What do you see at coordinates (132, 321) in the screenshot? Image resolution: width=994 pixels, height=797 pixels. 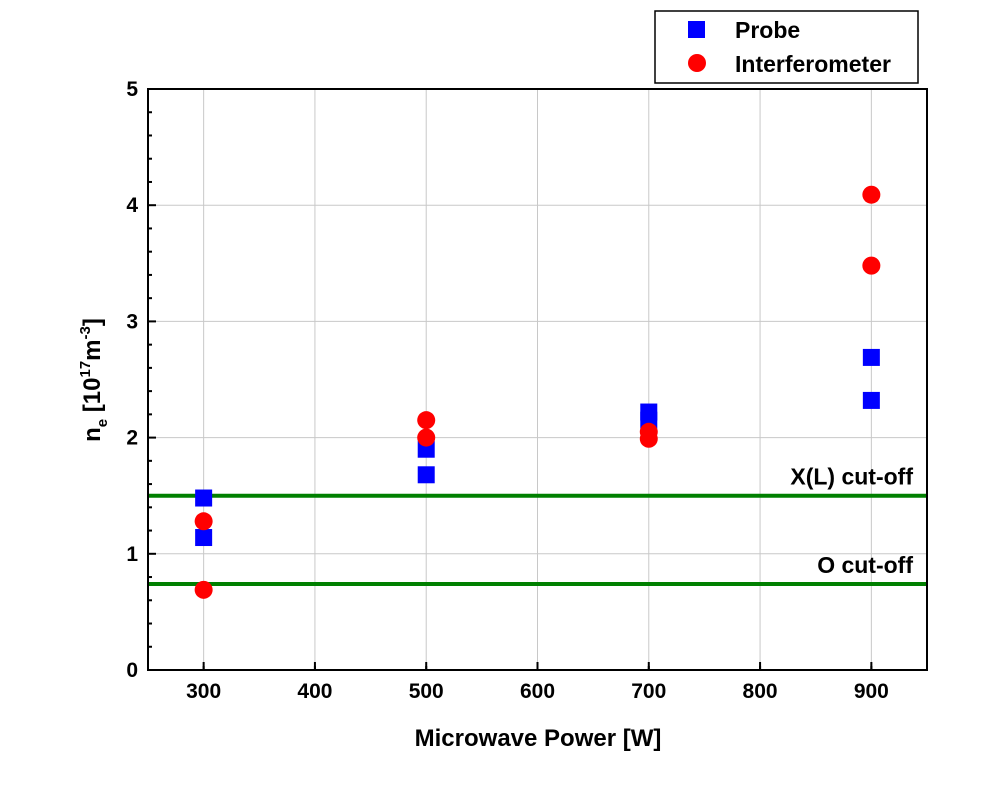 I see `y-tick-label: 3` at bounding box center [132, 321].